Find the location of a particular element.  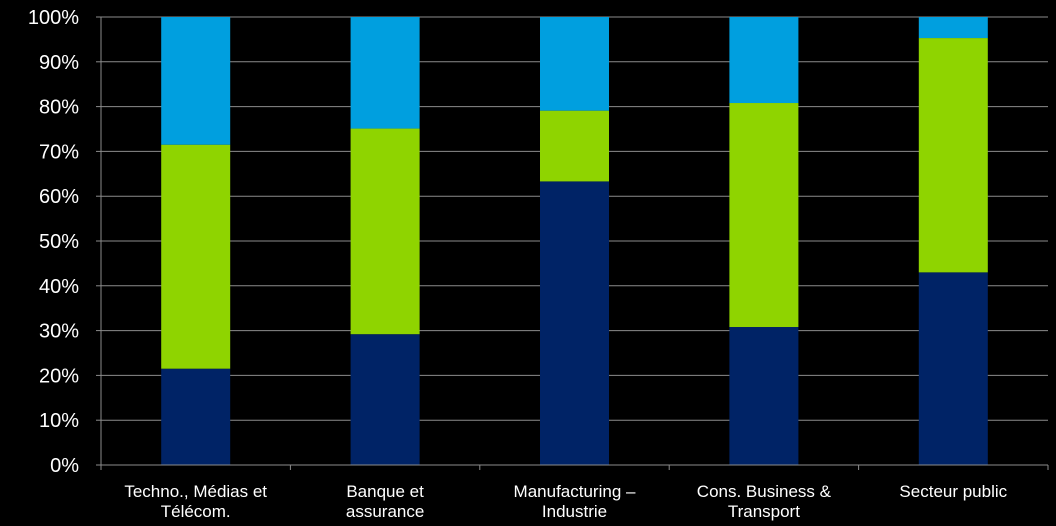

x-category-label: Secteur public is located at coordinates (953, 491).